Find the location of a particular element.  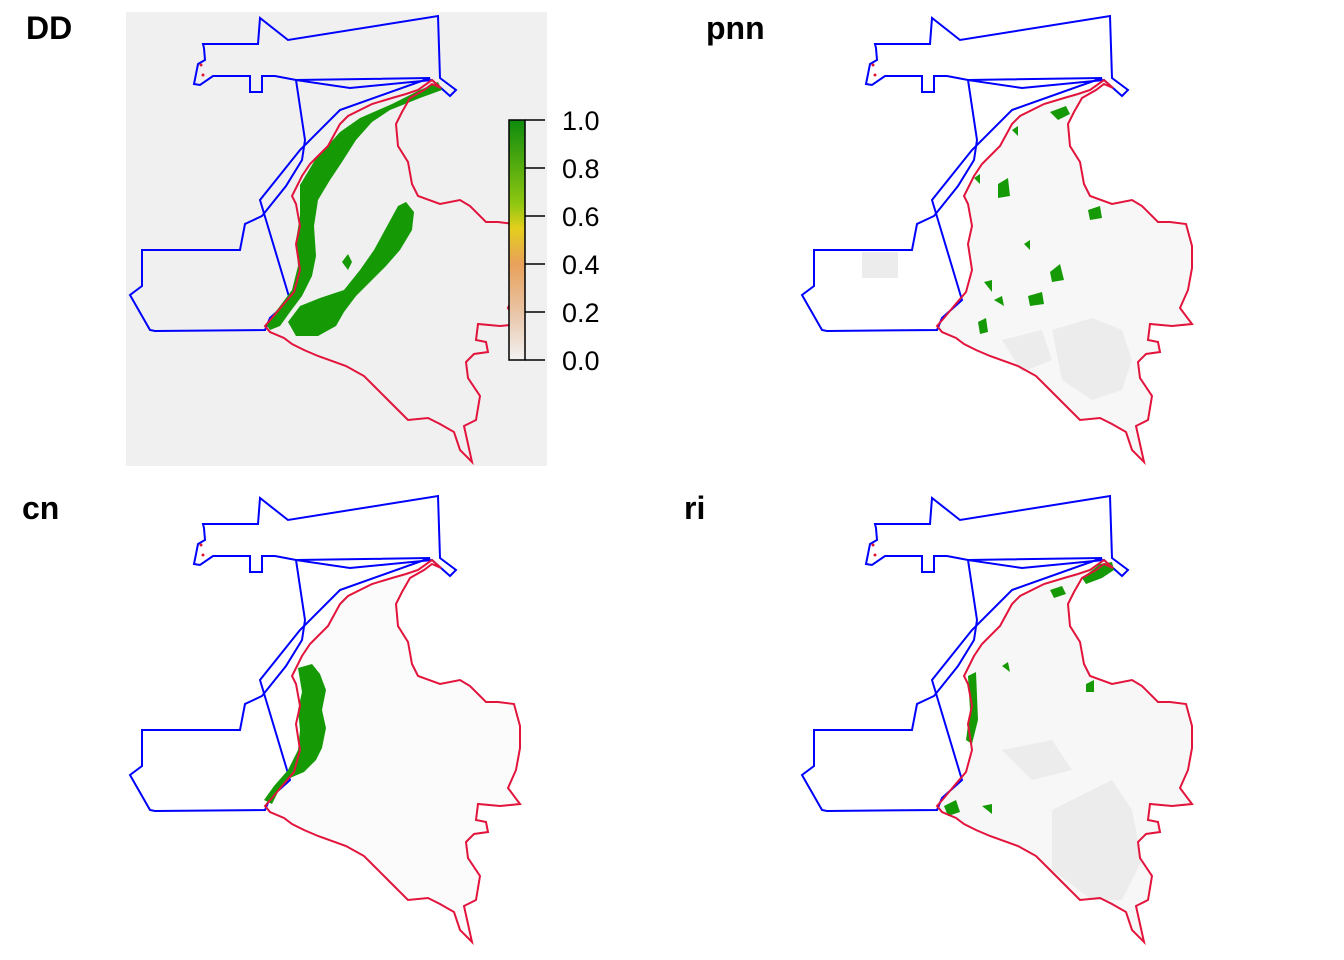

panel-title-cn: cn is located at coordinates (40, 508).